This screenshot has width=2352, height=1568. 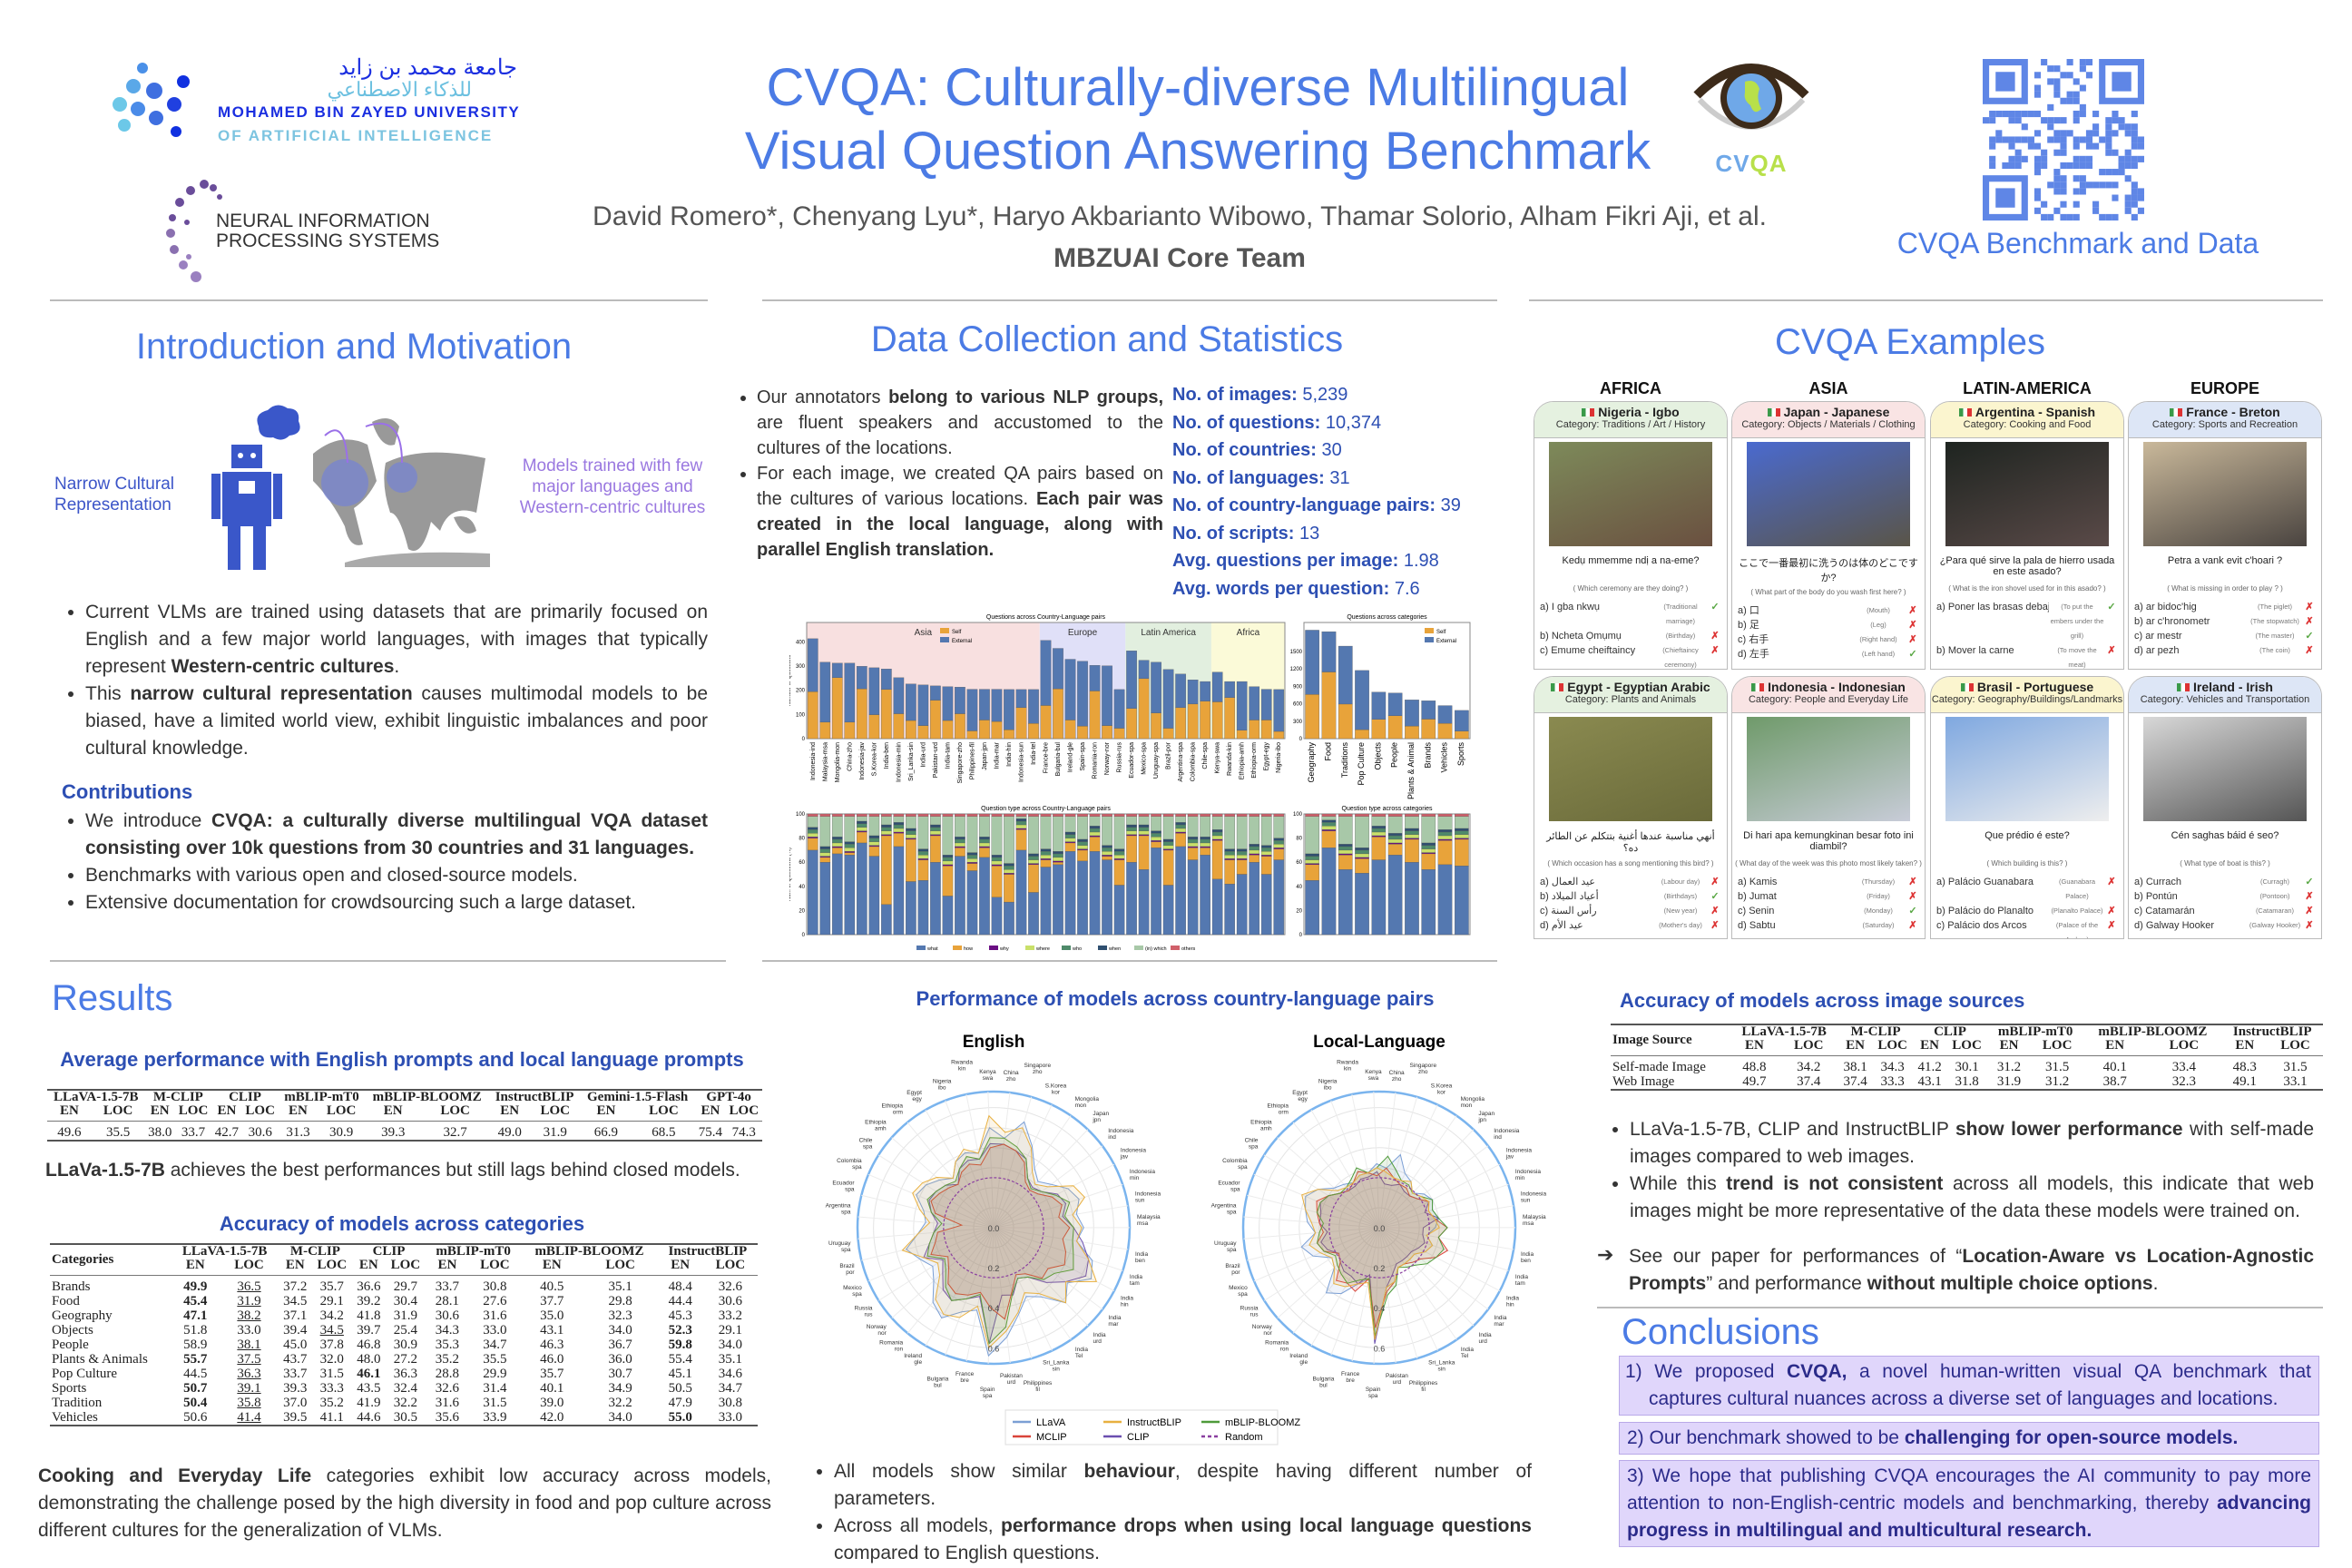 What do you see at coordinates (743, 1132) in the screenshot?
I see `table-cell: 74.3` at bounding box center [743, 1132].